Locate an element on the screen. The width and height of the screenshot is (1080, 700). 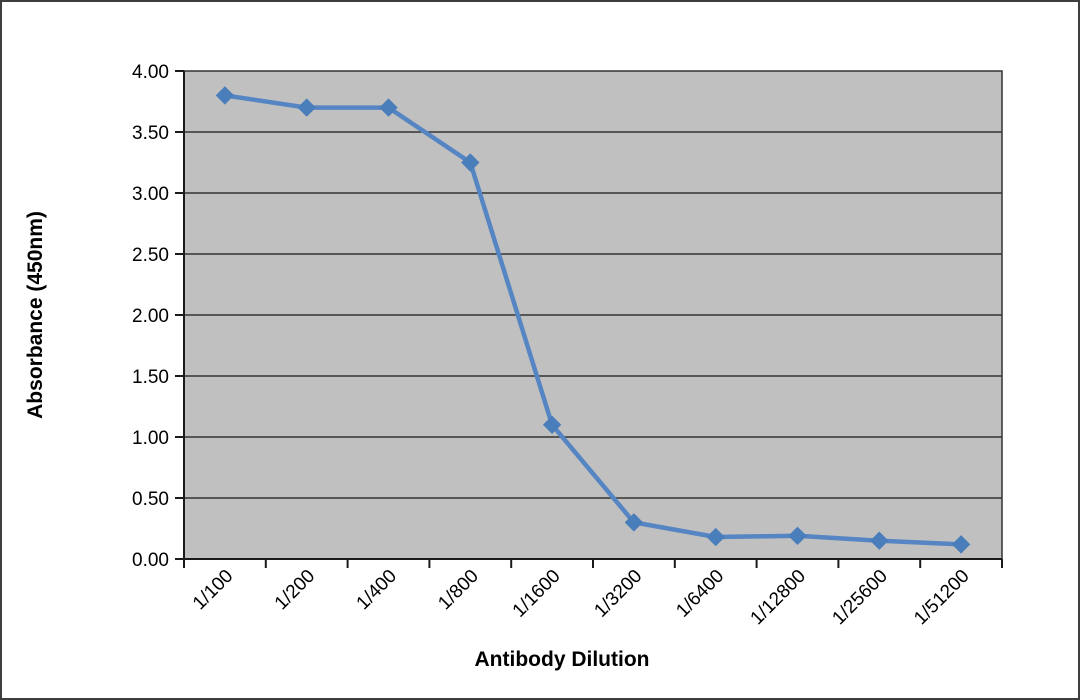
y-axis-title: Absorbance (450nm) is located at coordinates (35, 315).